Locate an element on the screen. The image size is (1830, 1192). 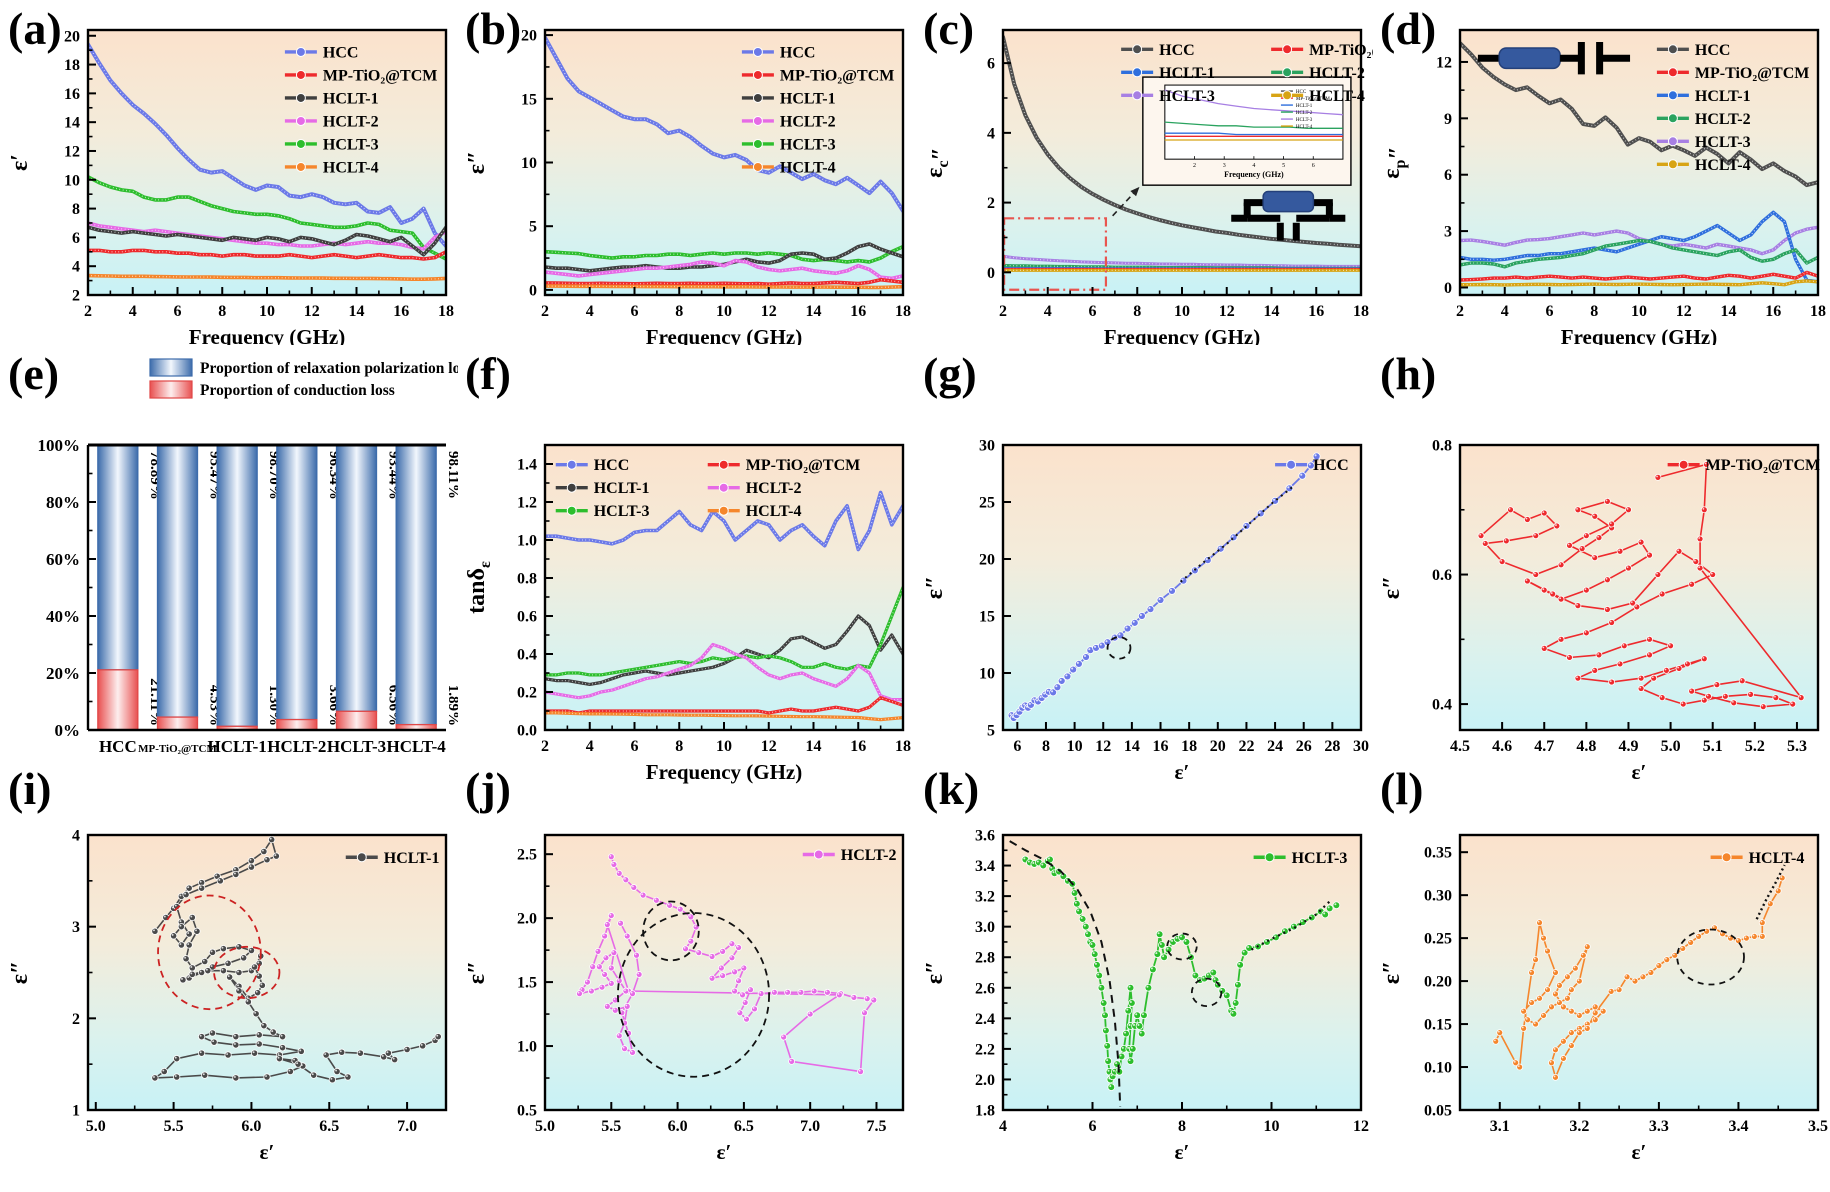
svg-text: 40% is located at coordinates (63, 616).